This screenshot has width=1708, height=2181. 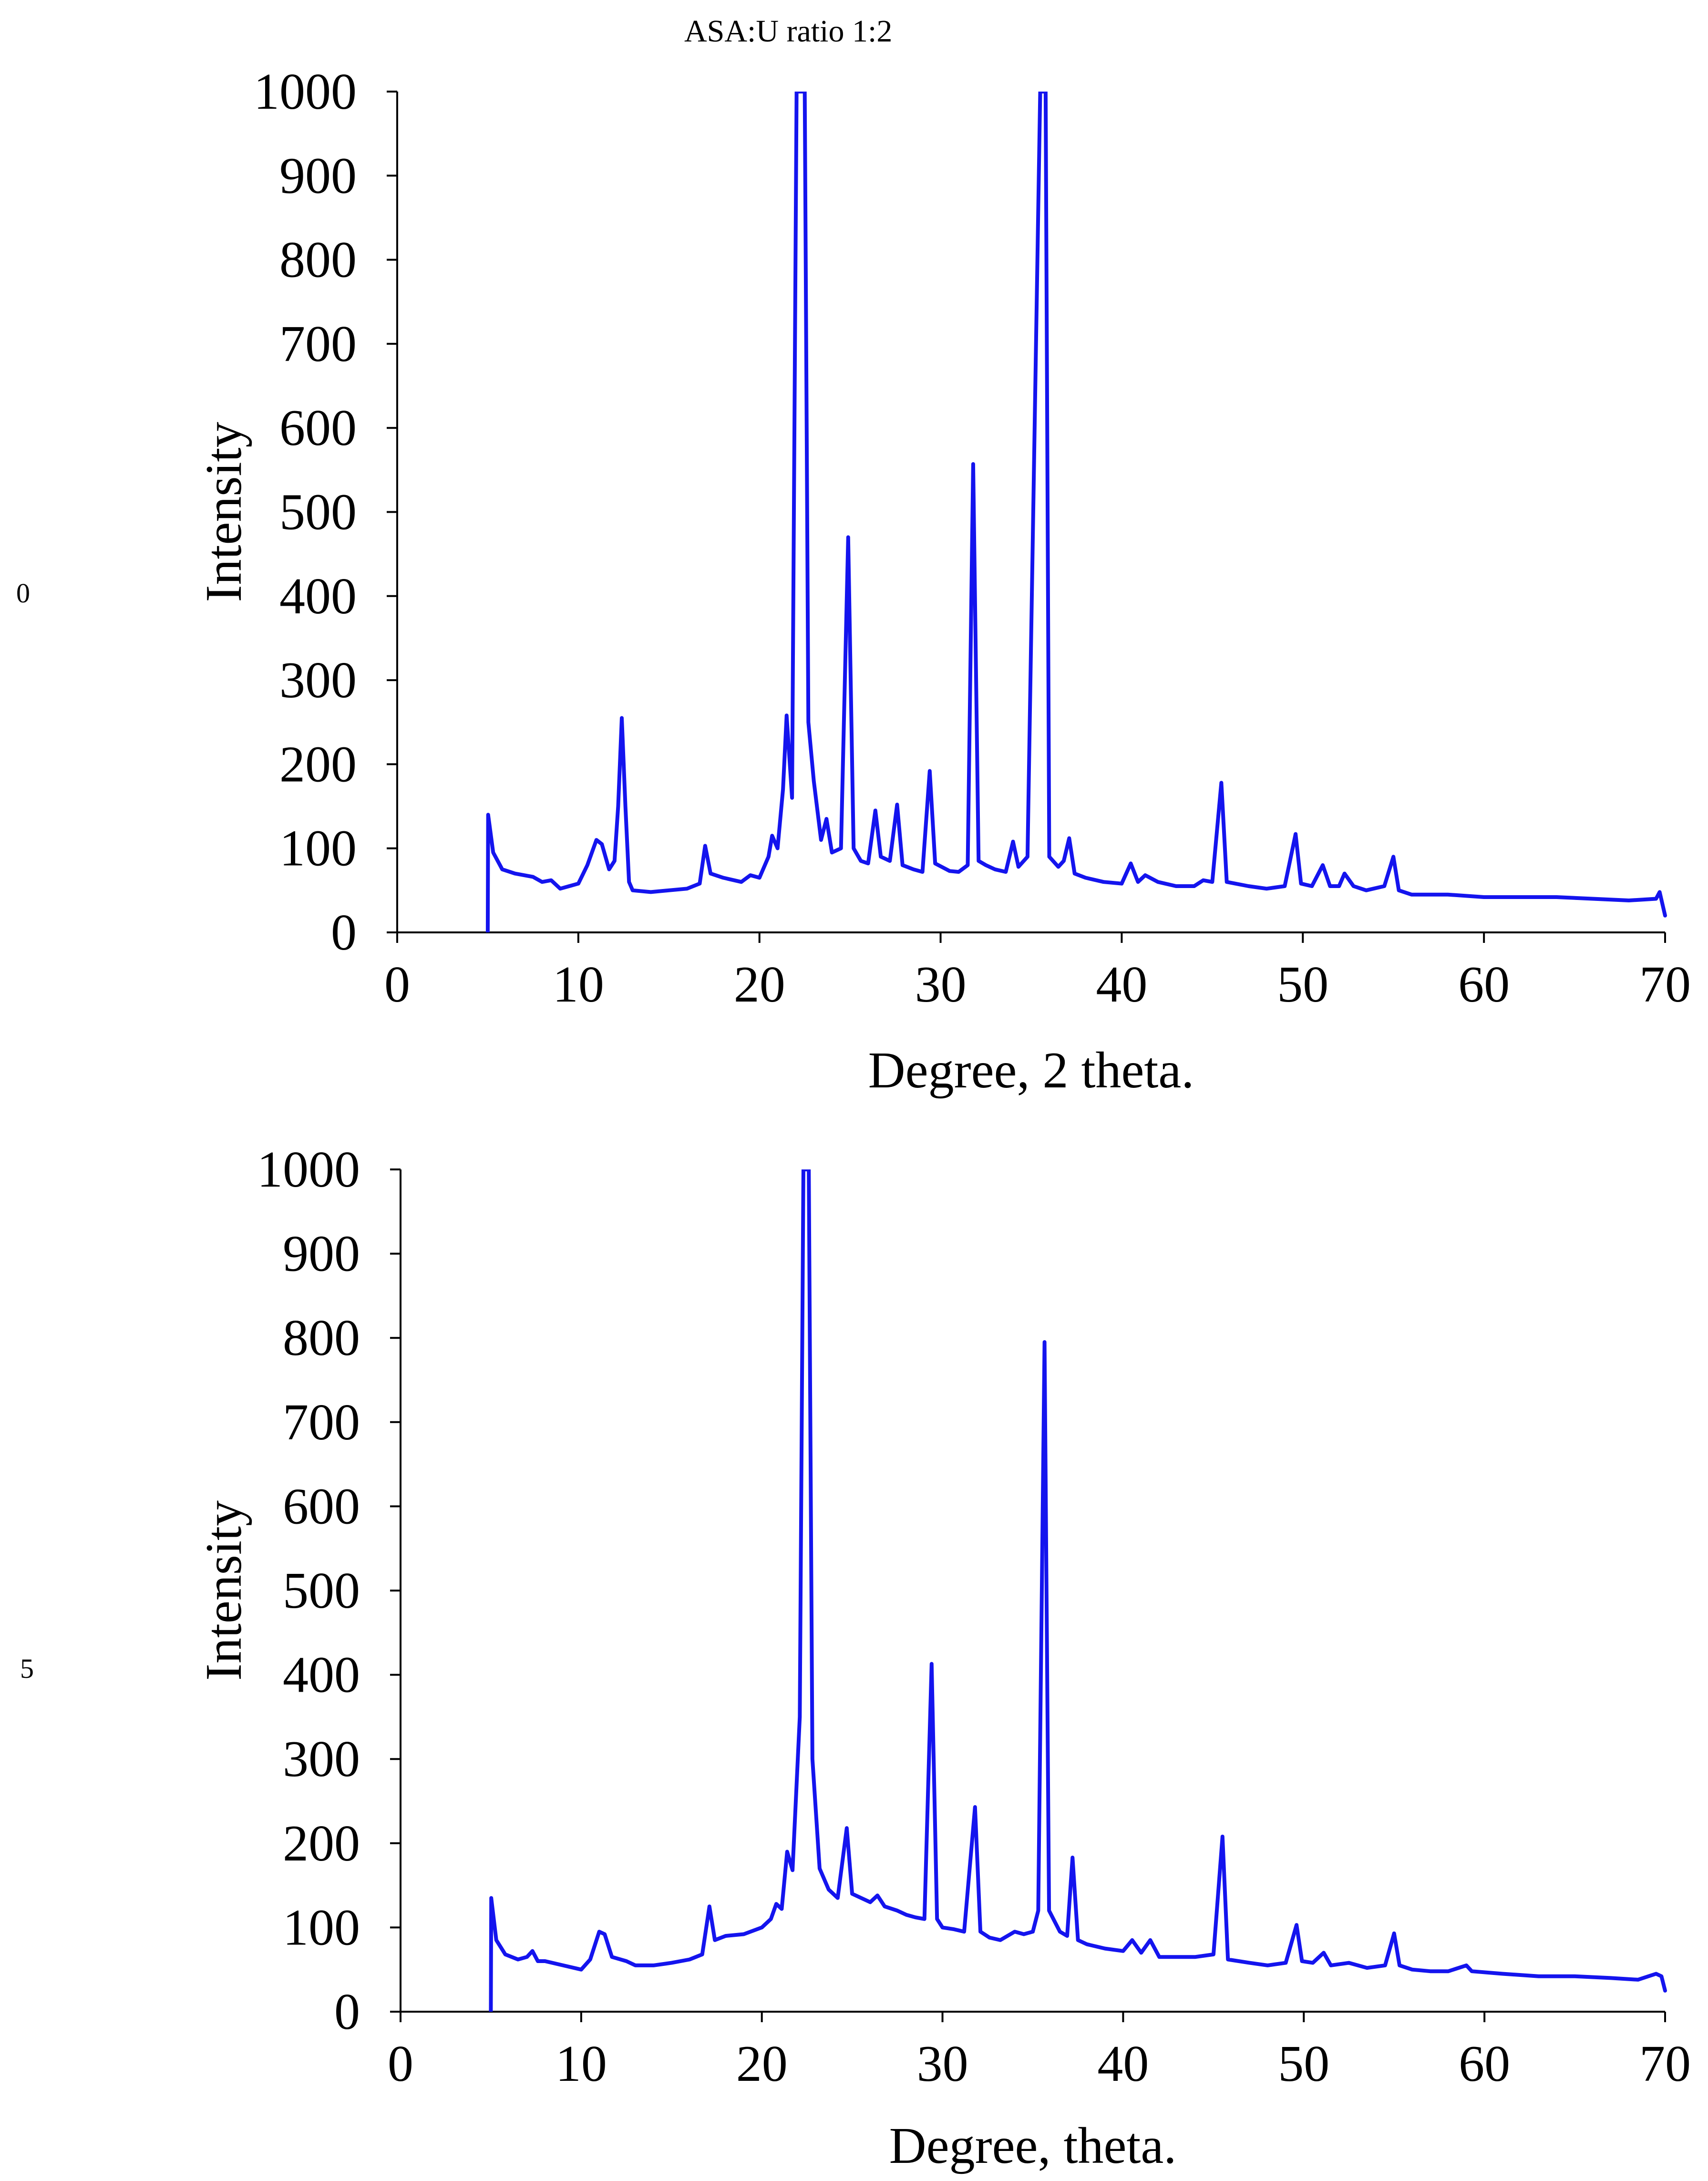 I want to click on side-number-1: 5, so click(x=27, y=1668).